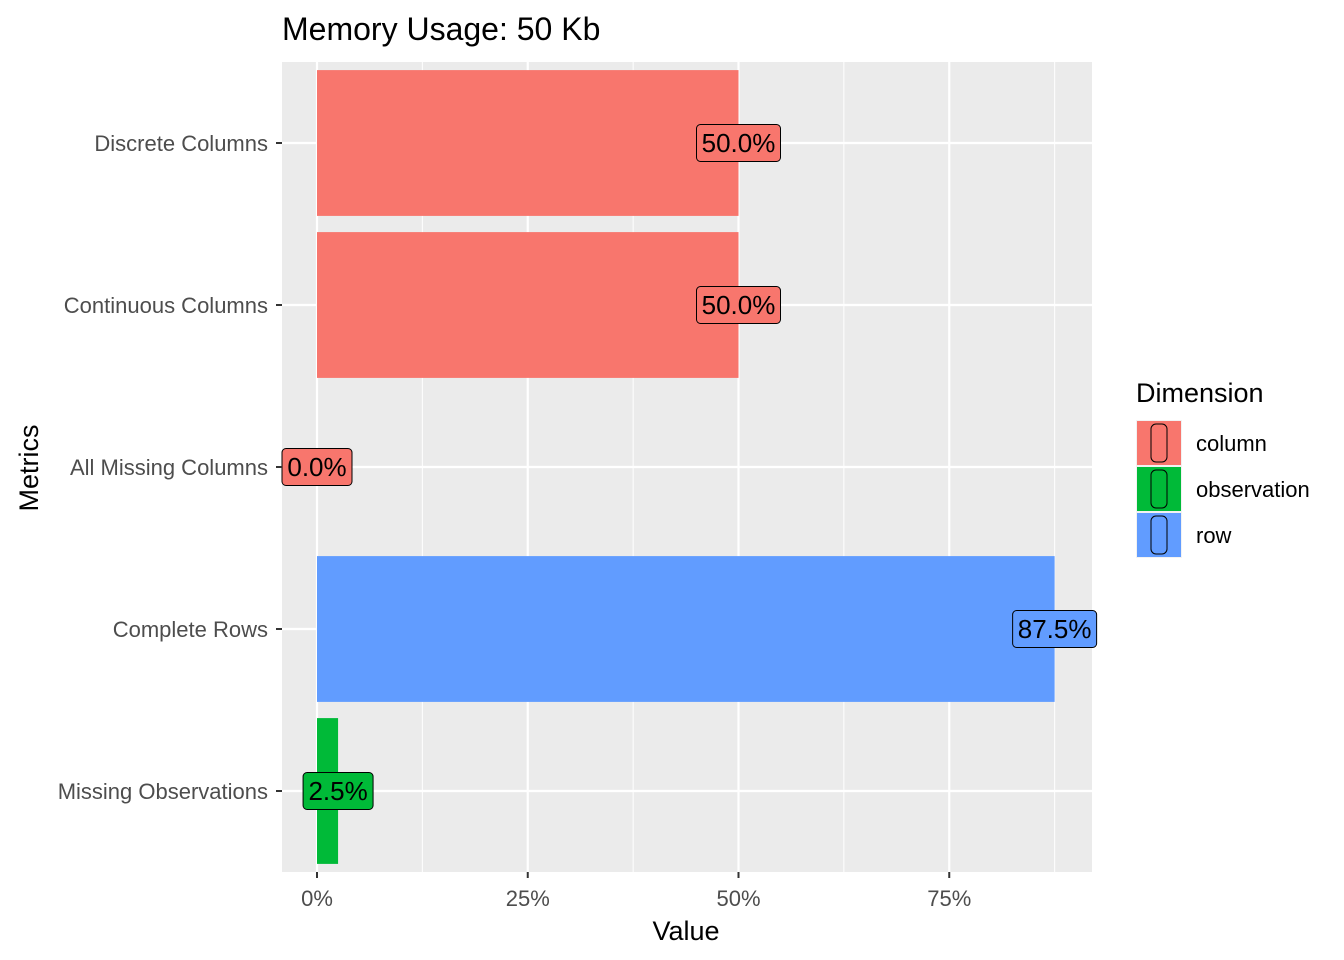 This screenshot has width=1344, height=960. I want to click on y-axis-title: Metrics, so click(29, 468).